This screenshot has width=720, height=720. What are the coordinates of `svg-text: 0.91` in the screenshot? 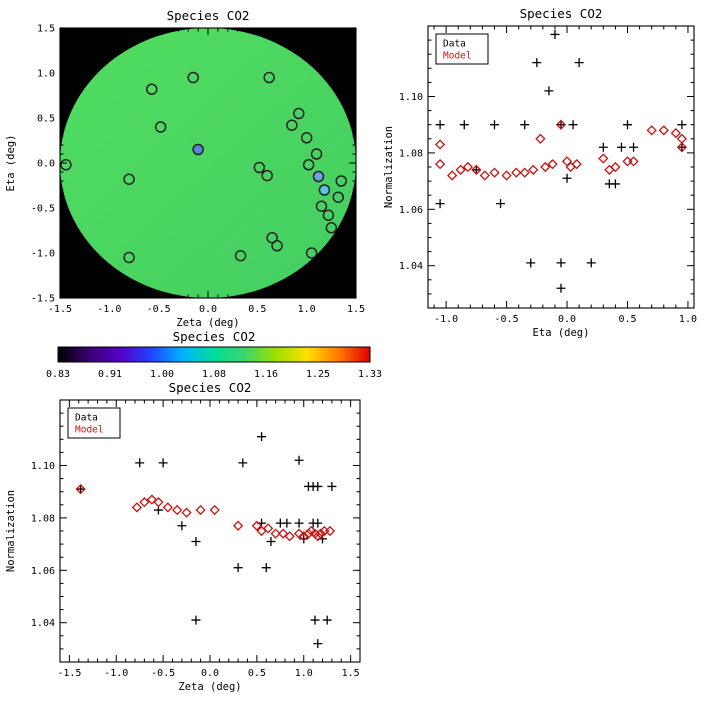 It's located at (110, 374).